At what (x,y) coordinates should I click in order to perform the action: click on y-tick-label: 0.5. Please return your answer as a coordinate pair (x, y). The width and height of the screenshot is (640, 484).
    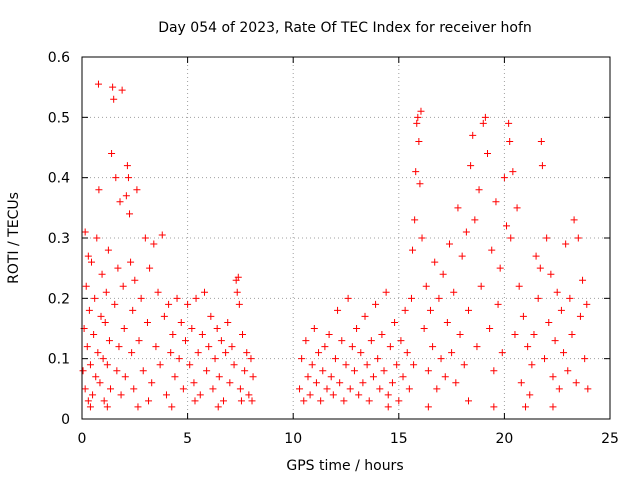
    Looking at the image, I should click on (59, 118).